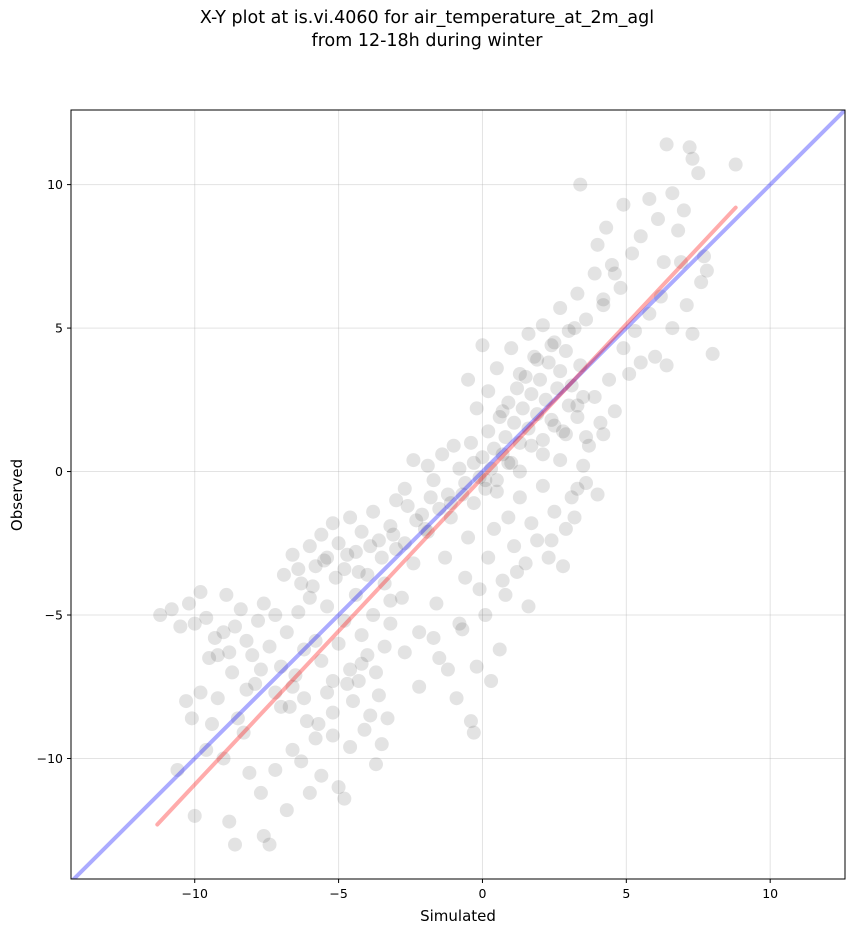 The image size is (854, 934). What do you see at coordinates (59, 328) in the screenshot?
I see `y-tick-label: 5` at bounding box center [59, 328].